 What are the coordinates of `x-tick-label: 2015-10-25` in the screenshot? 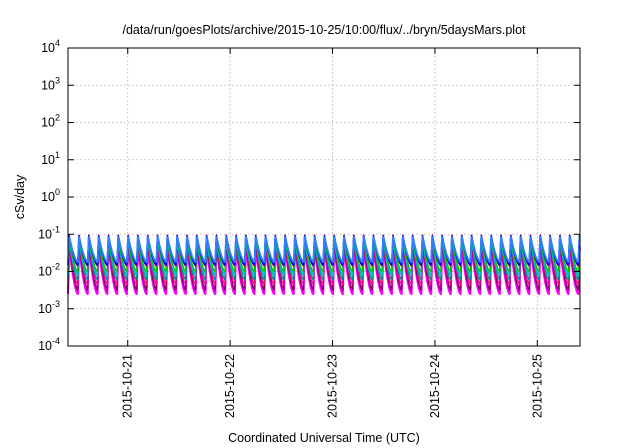 It's located at (537, 386).